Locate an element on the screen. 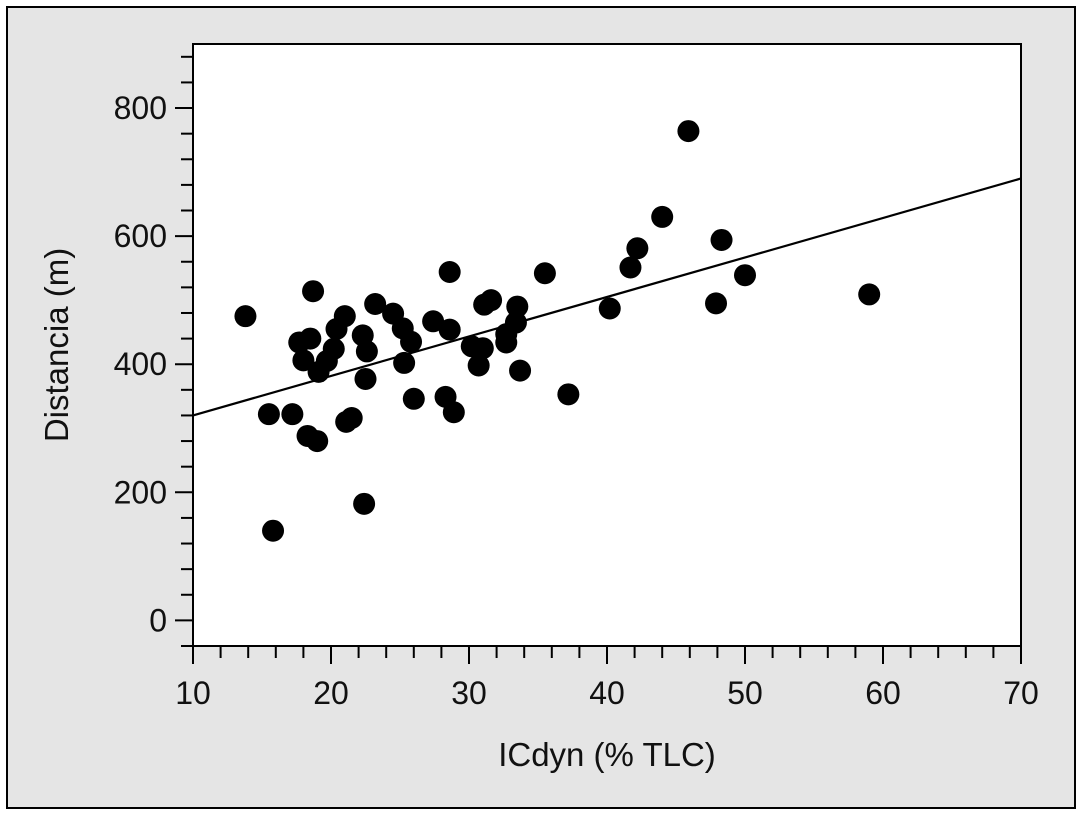 The image size is (1086, 819). x-tick-label: 20 is located at coordinates (331, 693).